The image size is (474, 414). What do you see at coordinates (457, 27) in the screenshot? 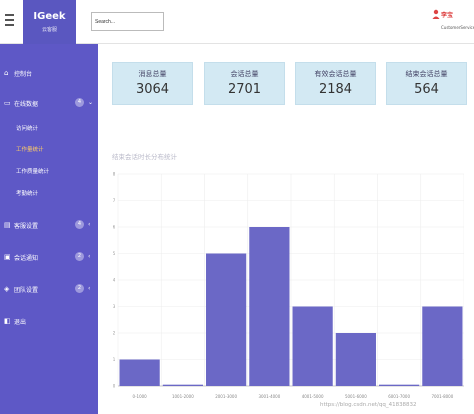
I see `user-role: CustomerService` at bounding box center [457, 27].